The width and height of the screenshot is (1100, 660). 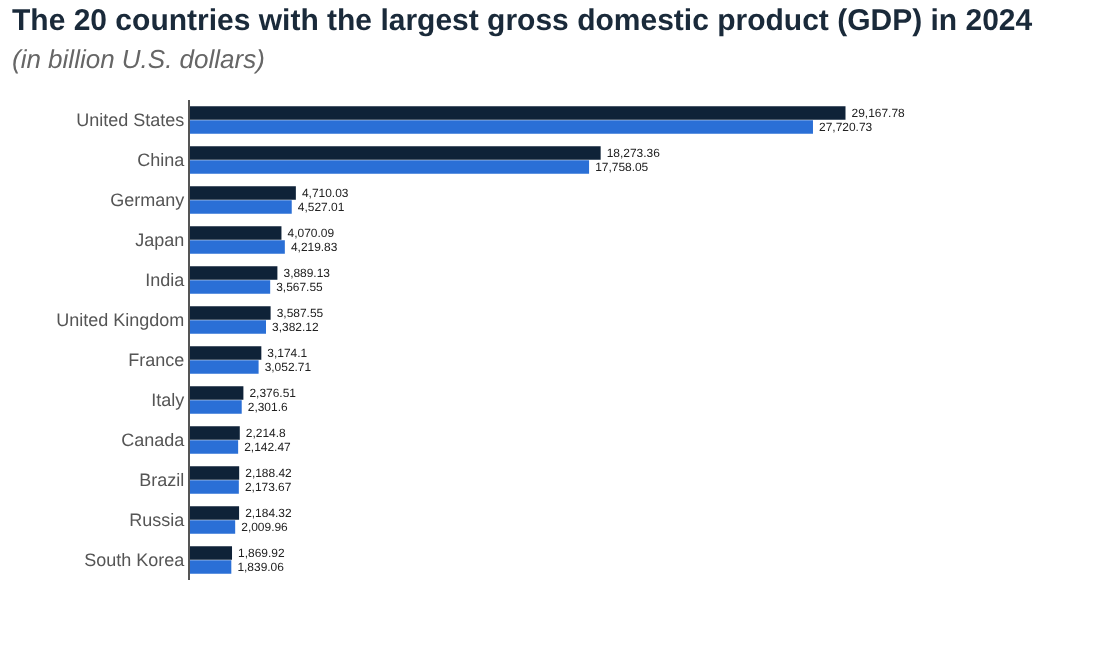 What do you see at coordinates (131, 120) in the screenshot?
I see `y-tick-label: United States` at bounding box center [131, 120].